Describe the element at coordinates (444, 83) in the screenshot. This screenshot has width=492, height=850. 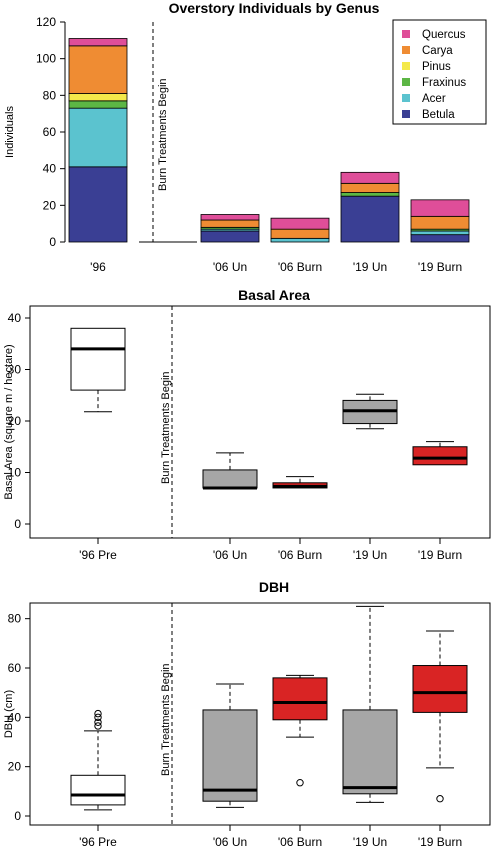
I see `legend-label-fraxinus: Fraxinus` at that location.